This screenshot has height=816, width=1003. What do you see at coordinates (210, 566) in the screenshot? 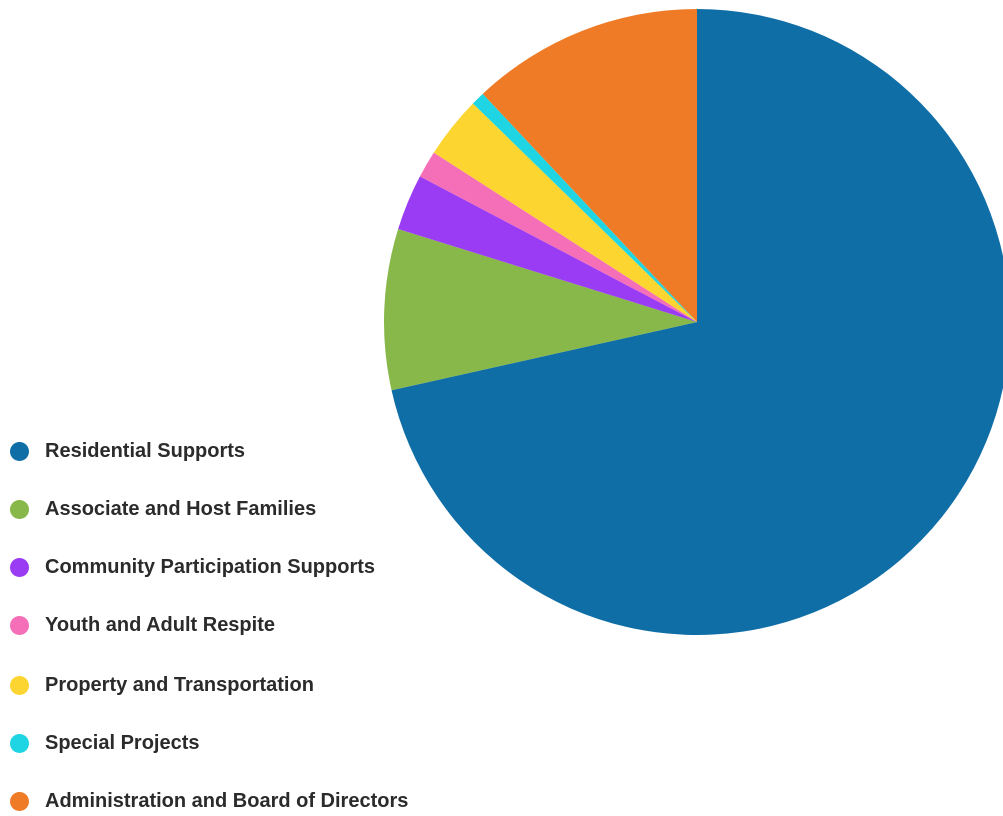
I see `legend-label-community-participation: Community Participation Supports` at bounding box center [210, 566].